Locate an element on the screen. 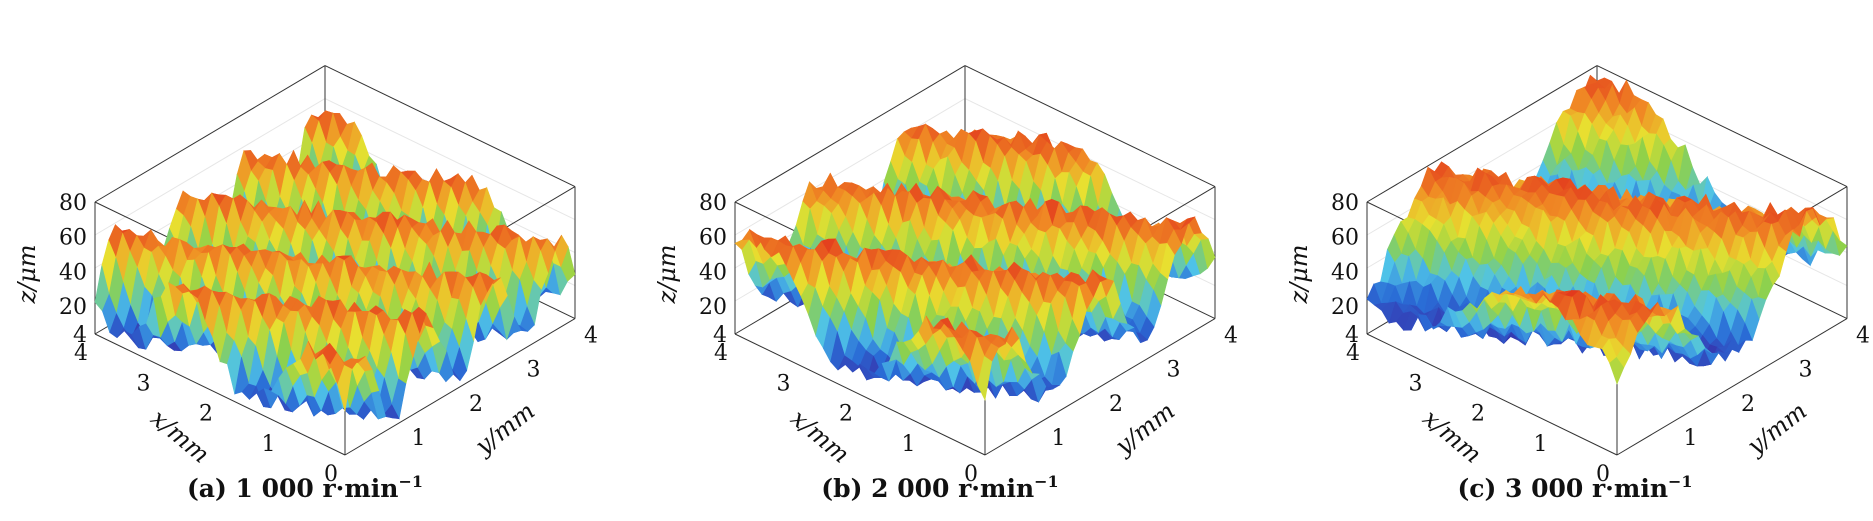  caption-main: (a) 1 000 r·min is located at coordinates (293, 488).